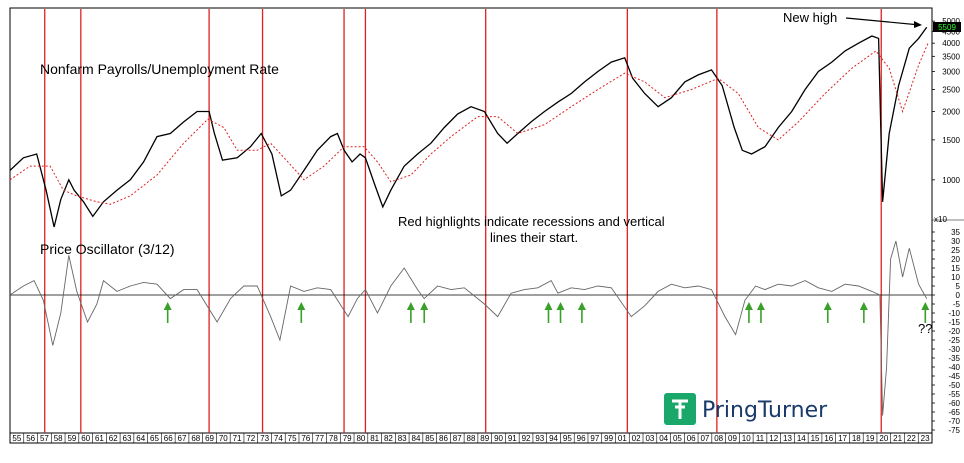  Describe the element at coordinates (954, 421) in the screenshot. I see `lower-y-tick-label: -70` at that location.